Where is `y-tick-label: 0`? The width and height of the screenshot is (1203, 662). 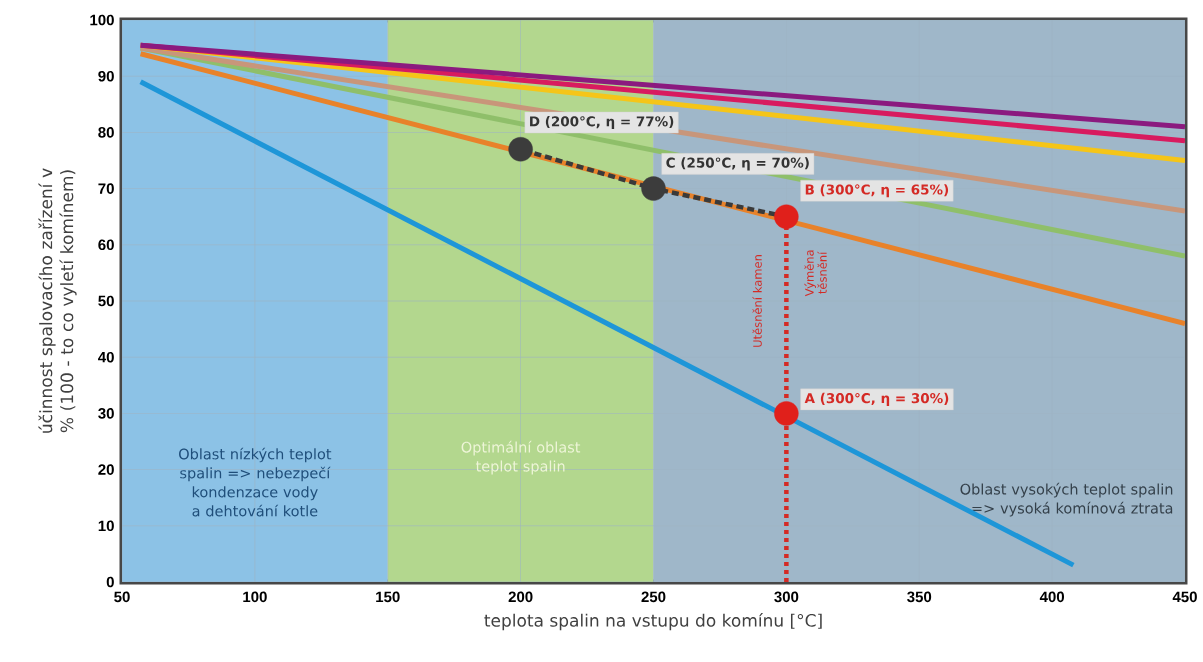 y-tick-label: 0 is located at coordinates (110, 582).